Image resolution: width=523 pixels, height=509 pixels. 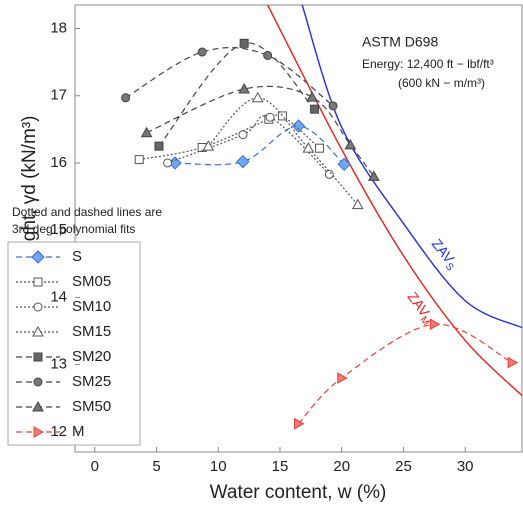 What do you see at coordinates (156, 466) in the screenshot?
I see `x-tick-label: 5` at bounding box center [156, 466].